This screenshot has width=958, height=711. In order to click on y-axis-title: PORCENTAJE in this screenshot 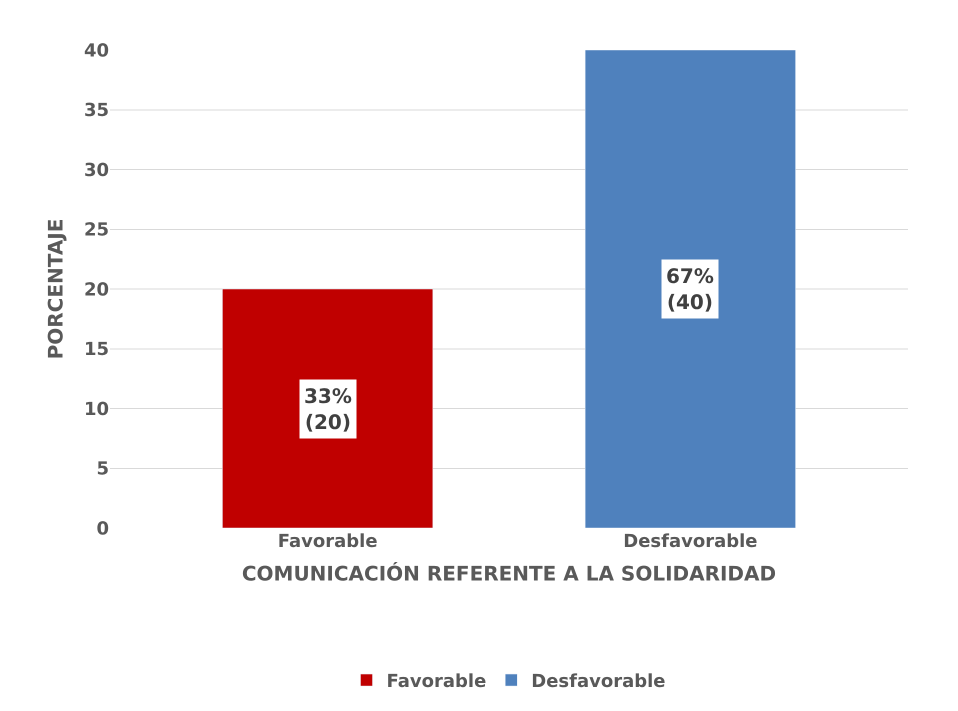, I will do `click(55, 289)`.